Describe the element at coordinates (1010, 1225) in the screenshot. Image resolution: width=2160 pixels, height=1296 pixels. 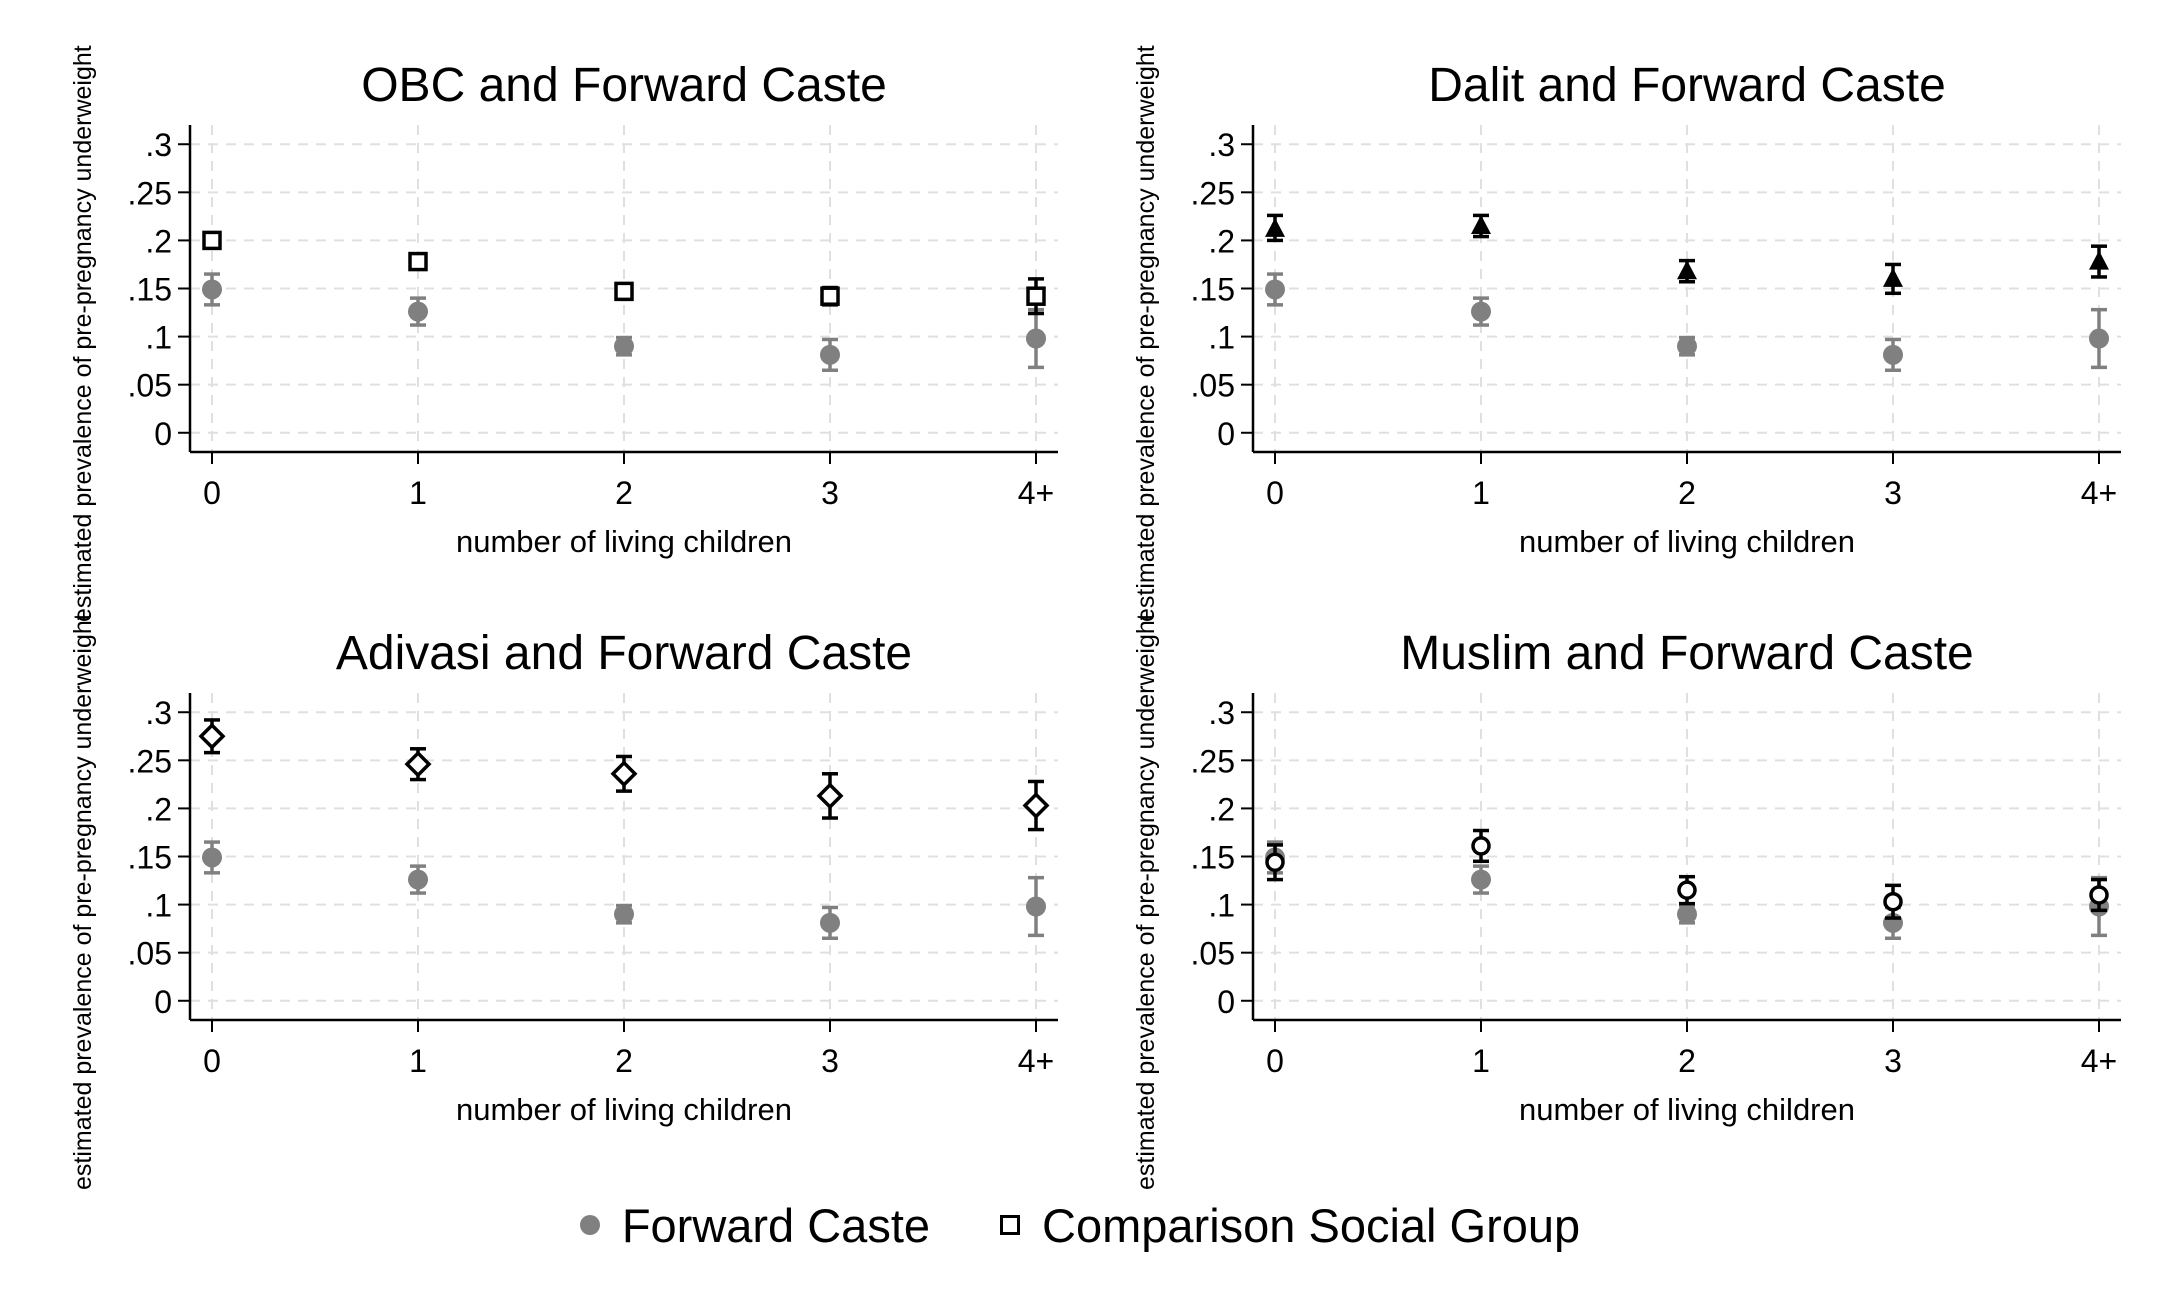
I see `comparison-group-marker-icon` at that location.